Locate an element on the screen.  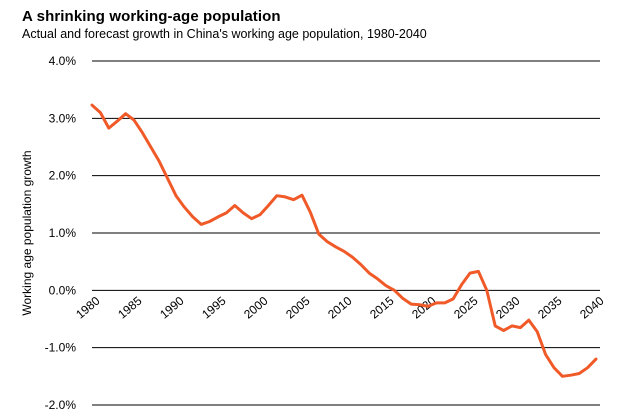
x-tick-label: 1995 is located at coordinates (214, 307).